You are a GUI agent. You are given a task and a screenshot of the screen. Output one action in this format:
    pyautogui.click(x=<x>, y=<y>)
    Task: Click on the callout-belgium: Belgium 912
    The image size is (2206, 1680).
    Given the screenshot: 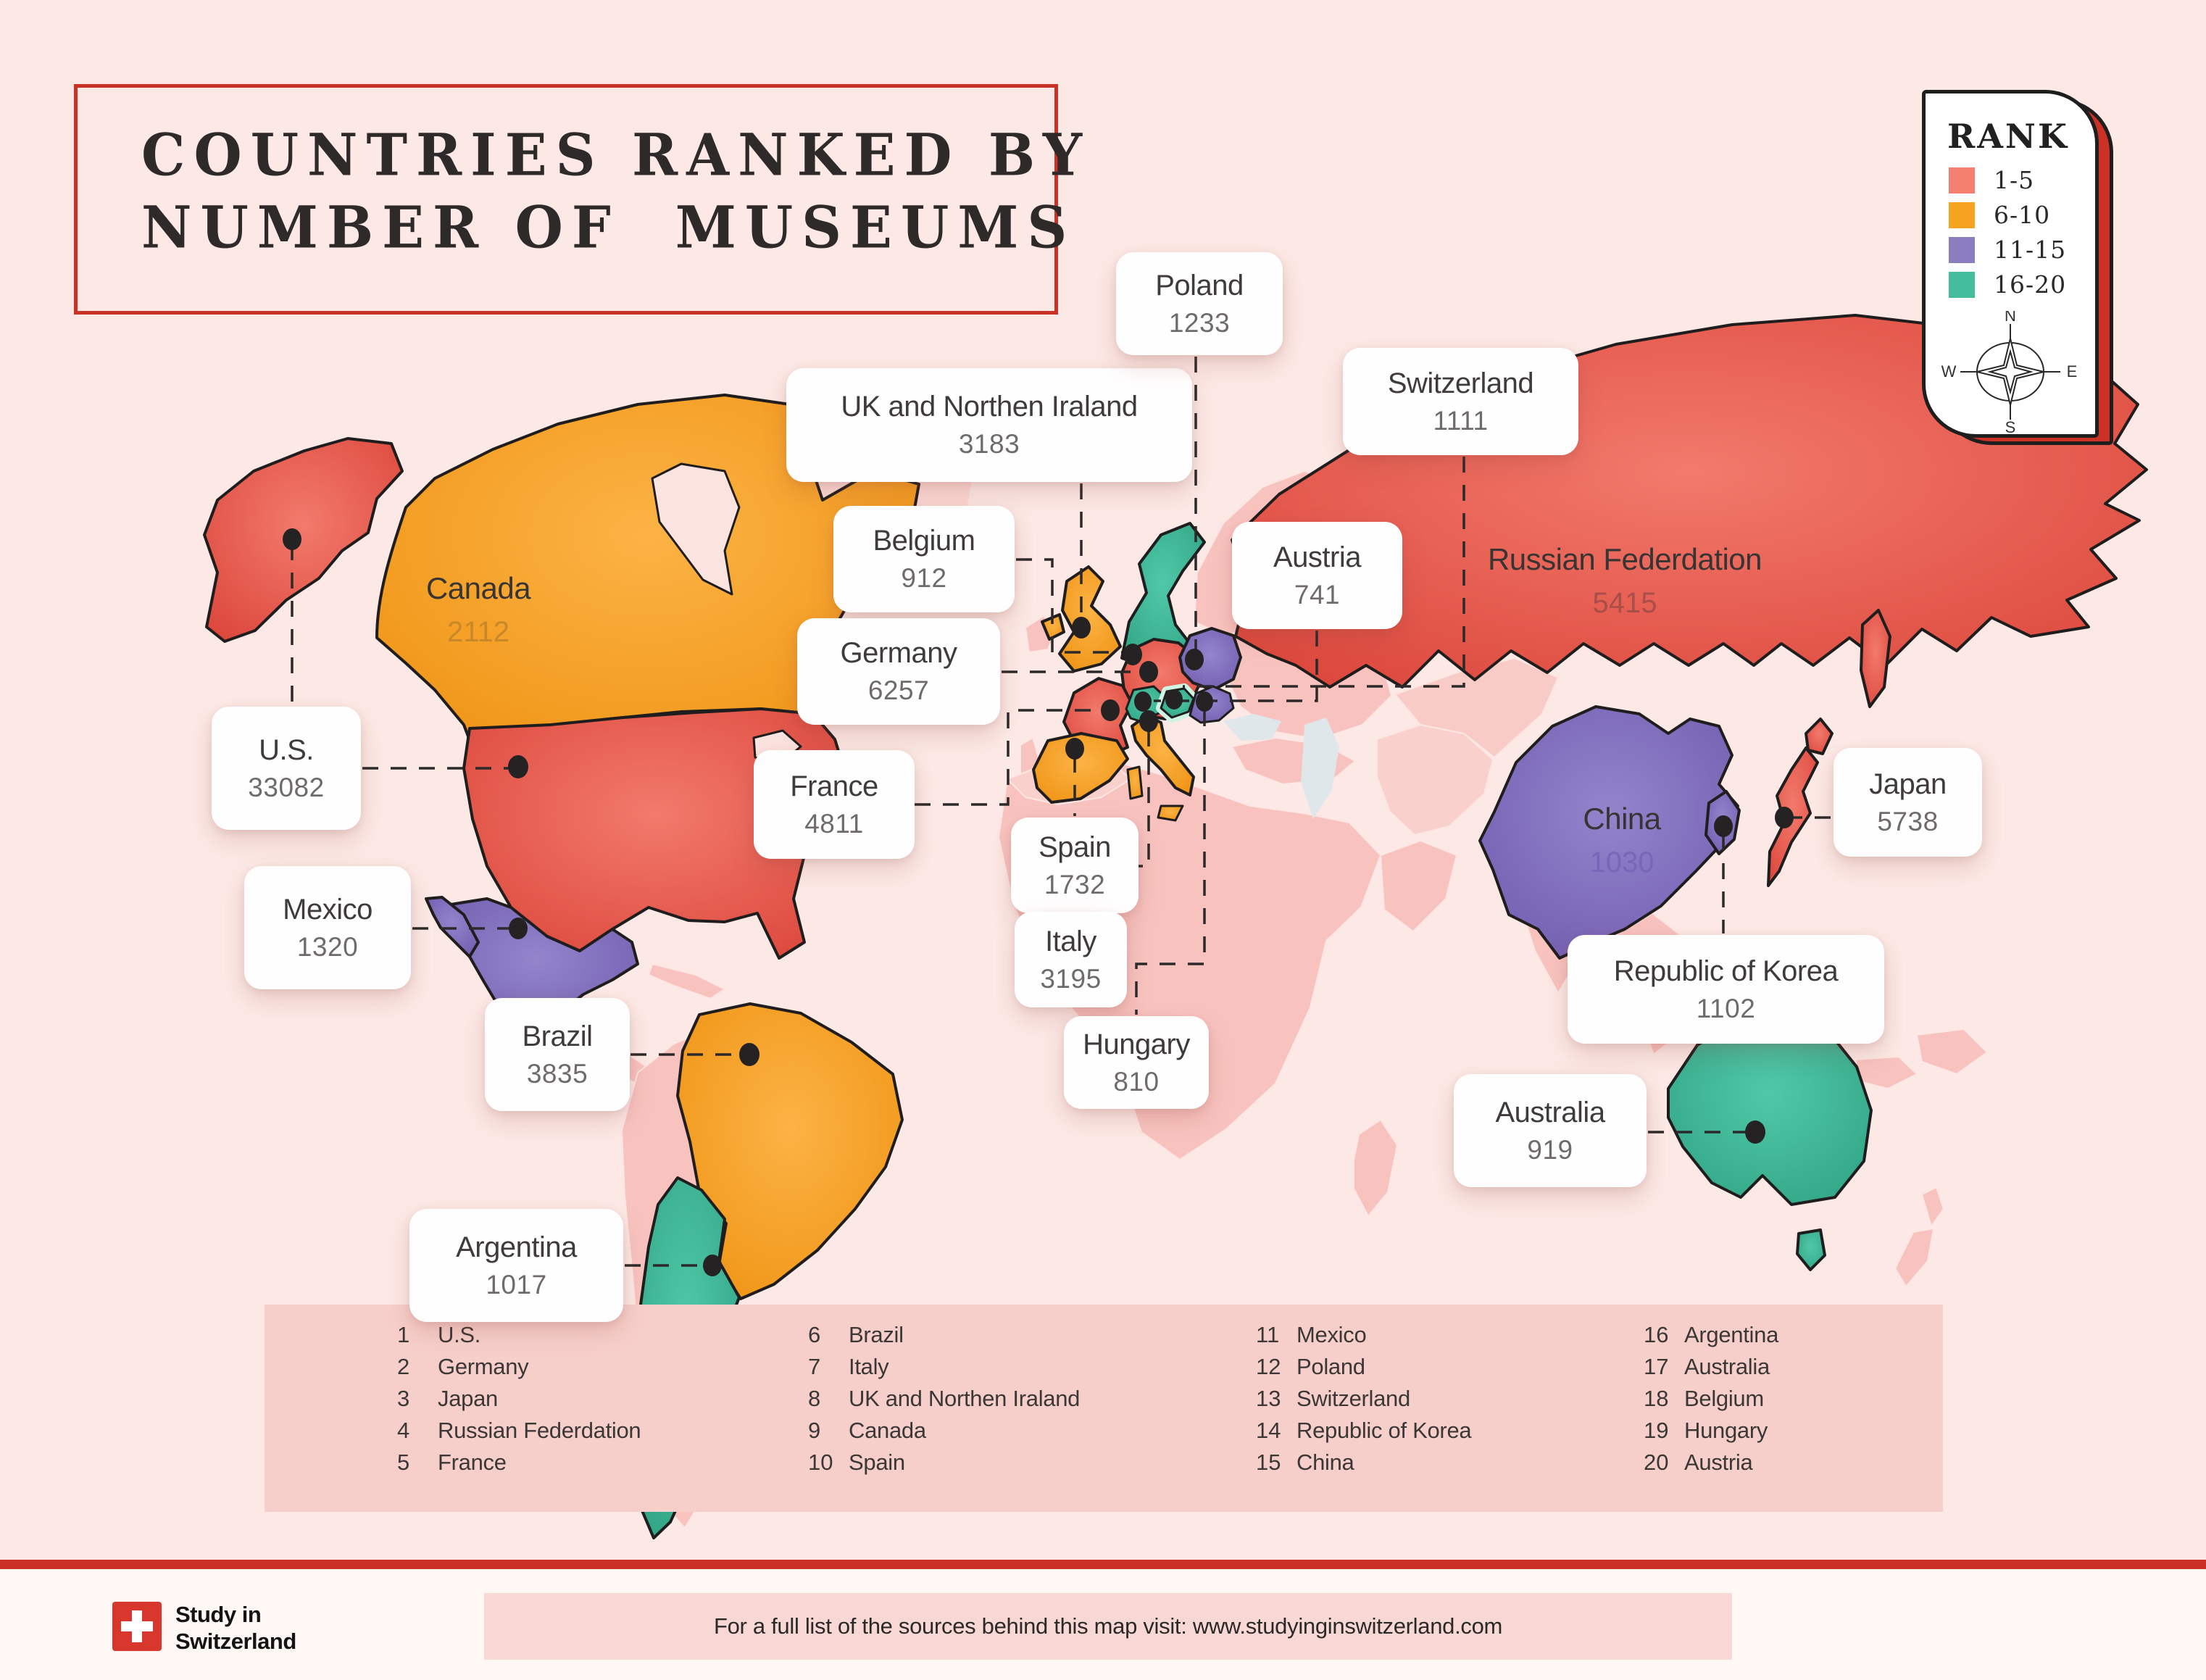 What is the action you would take?
    pyautogui.click(x=924, y=559)
    